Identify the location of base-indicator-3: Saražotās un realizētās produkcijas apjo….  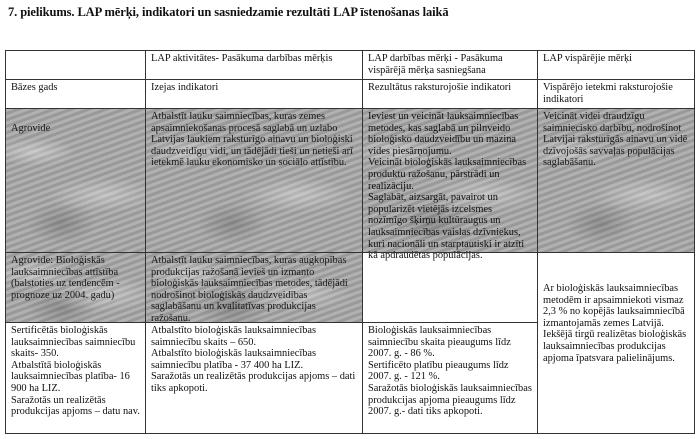
(75, 406).